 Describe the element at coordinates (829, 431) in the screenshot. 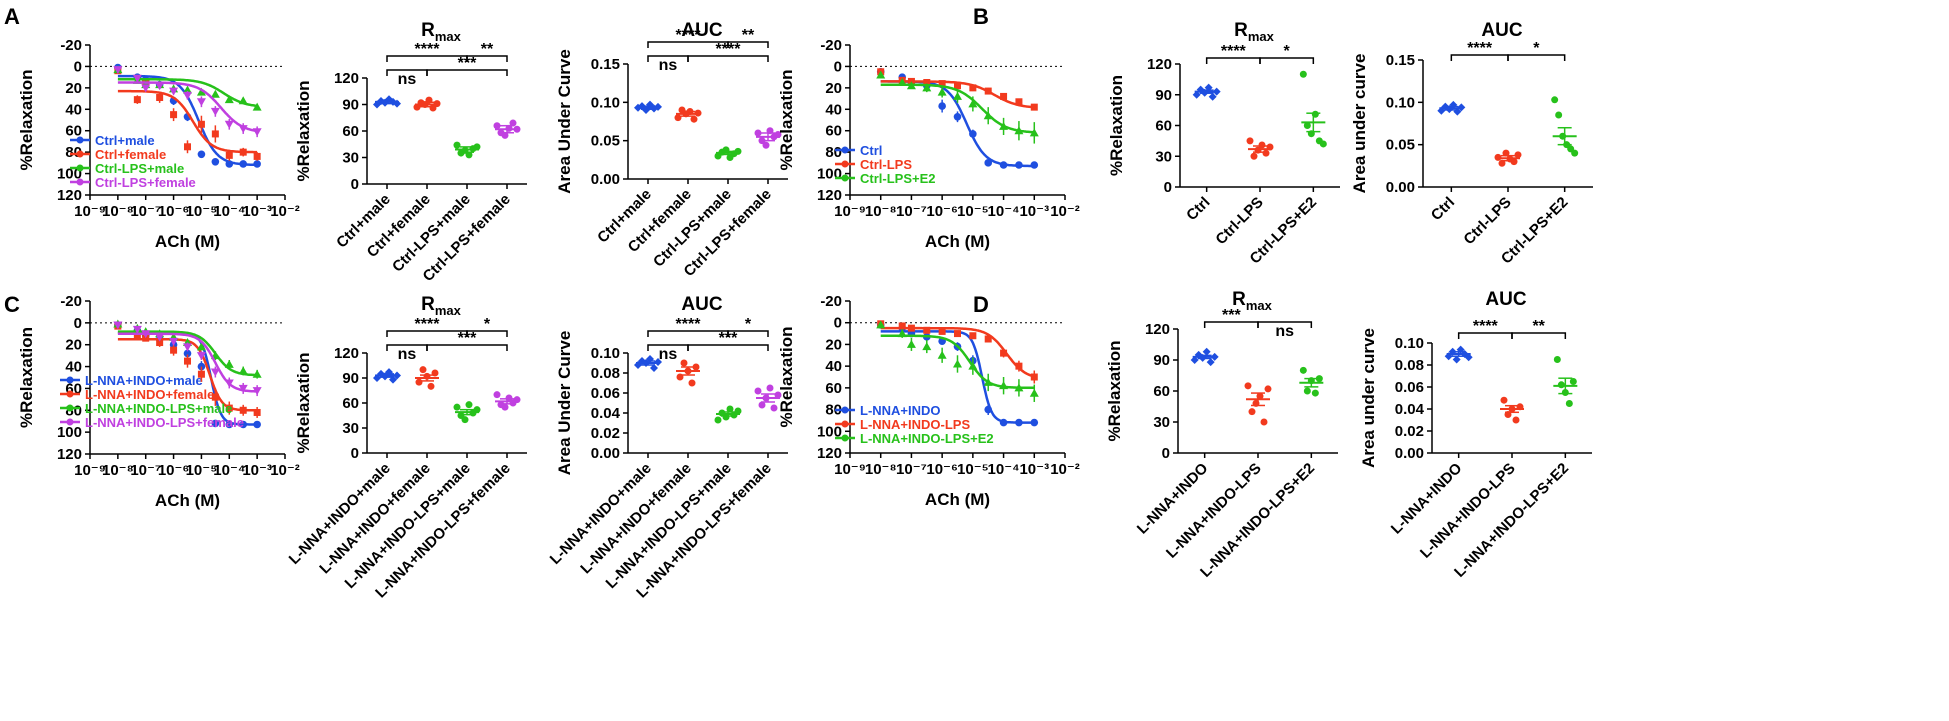

I see `chart-d1-y-tick-label: 100` at that location.